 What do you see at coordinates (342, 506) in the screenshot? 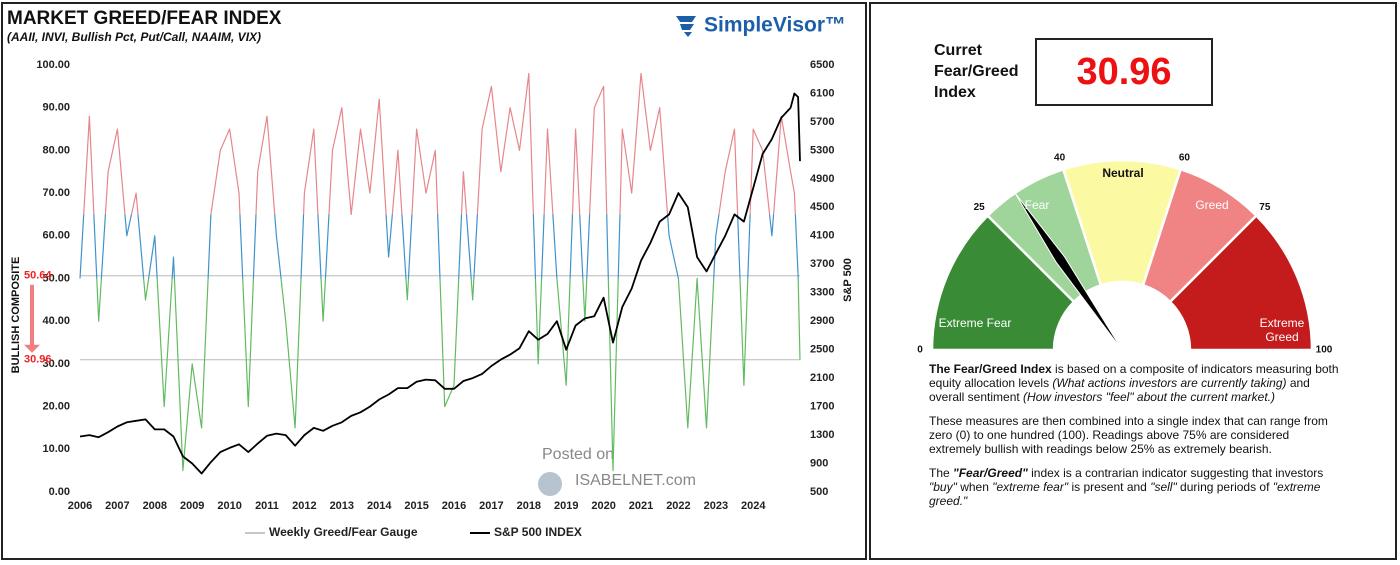
I see `x-tick-label: 2013` at bounding box center [342, 506].